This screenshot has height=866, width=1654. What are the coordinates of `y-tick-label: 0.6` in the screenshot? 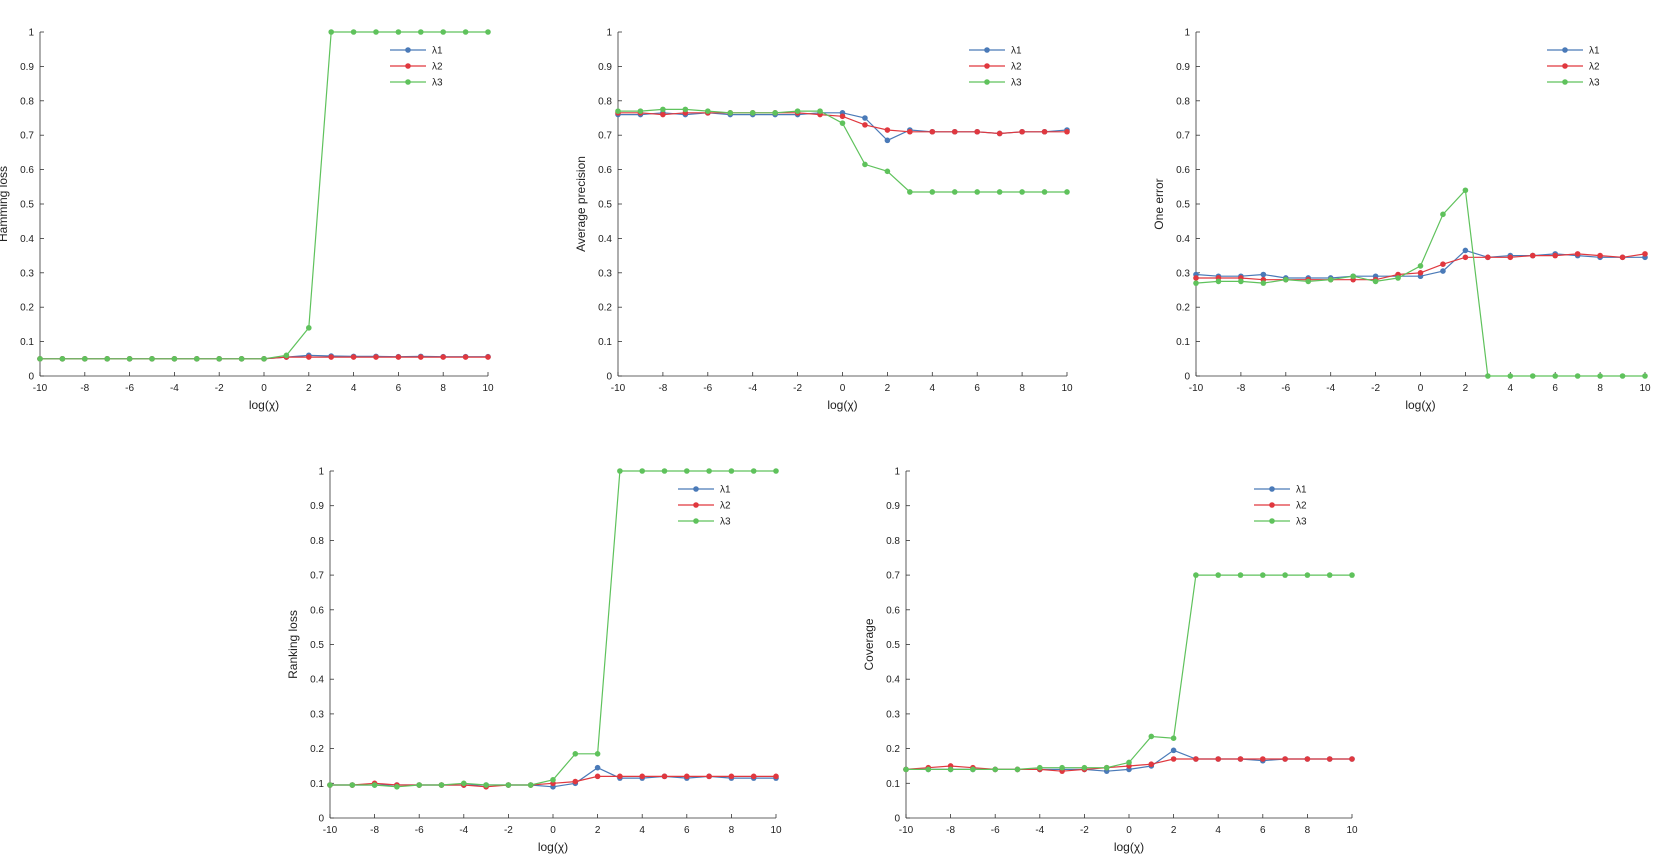 It's located at (893, 610).